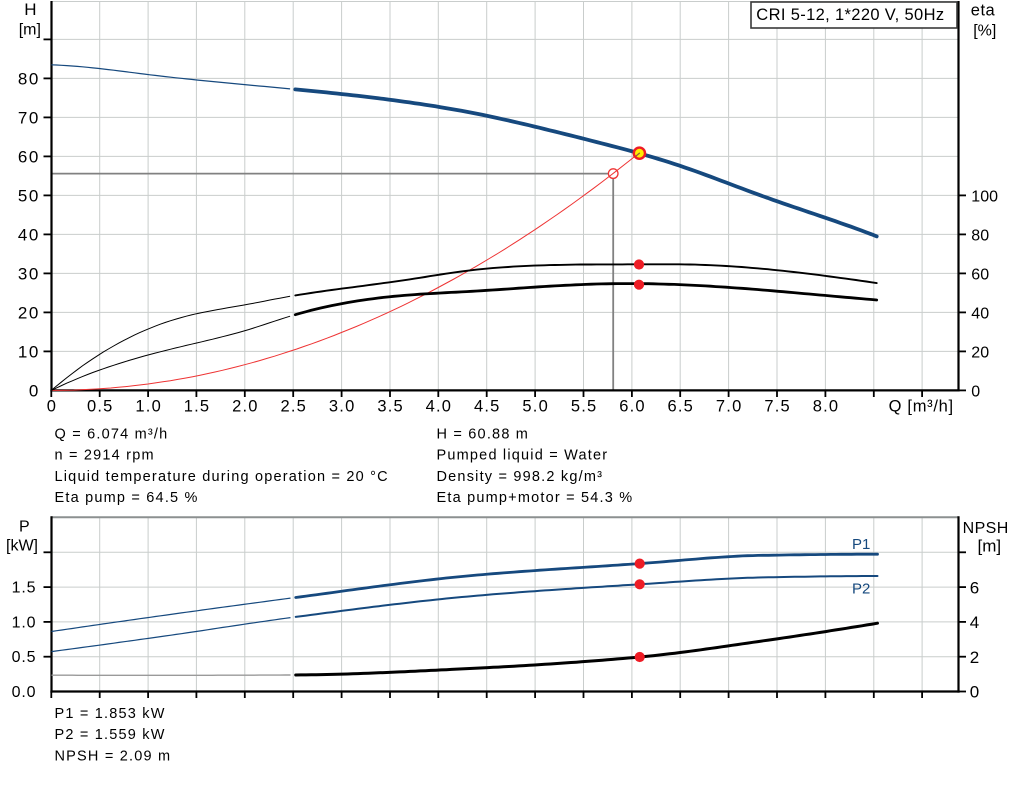 The image size is (1024, 786). Describe the element at coordinates (245, 407) in the screenshot. I see `svg-text: 2.0` at that location.